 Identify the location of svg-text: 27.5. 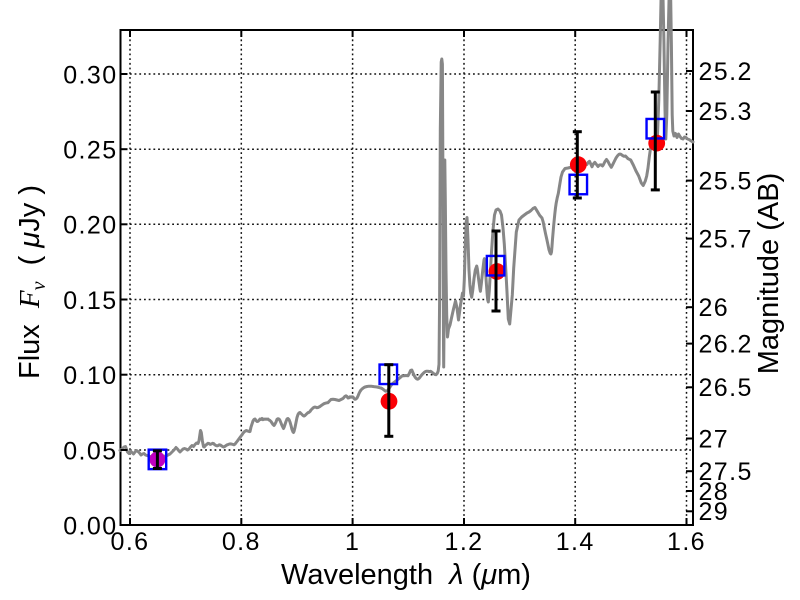
(726, 472).